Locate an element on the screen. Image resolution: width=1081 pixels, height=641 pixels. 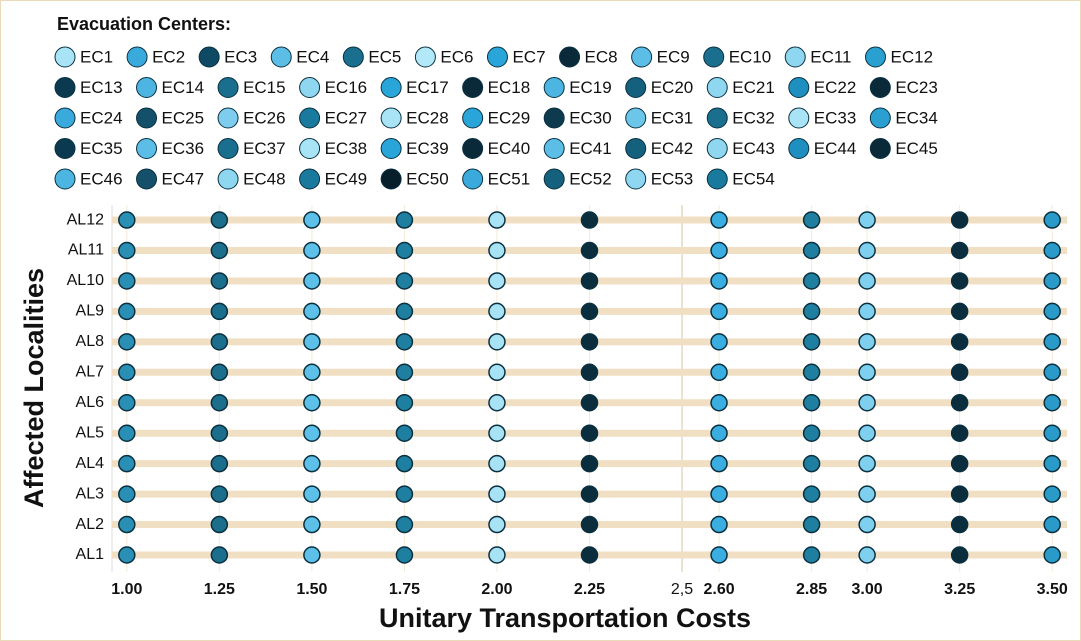
legend-label: EC31 is located at coordinates (672, 117).